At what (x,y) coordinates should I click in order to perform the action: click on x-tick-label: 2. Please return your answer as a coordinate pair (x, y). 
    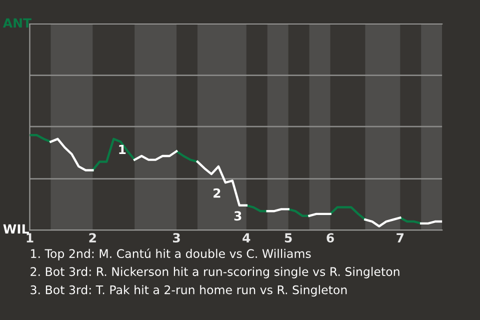
    Looking at the image, I should click on (92, 237).